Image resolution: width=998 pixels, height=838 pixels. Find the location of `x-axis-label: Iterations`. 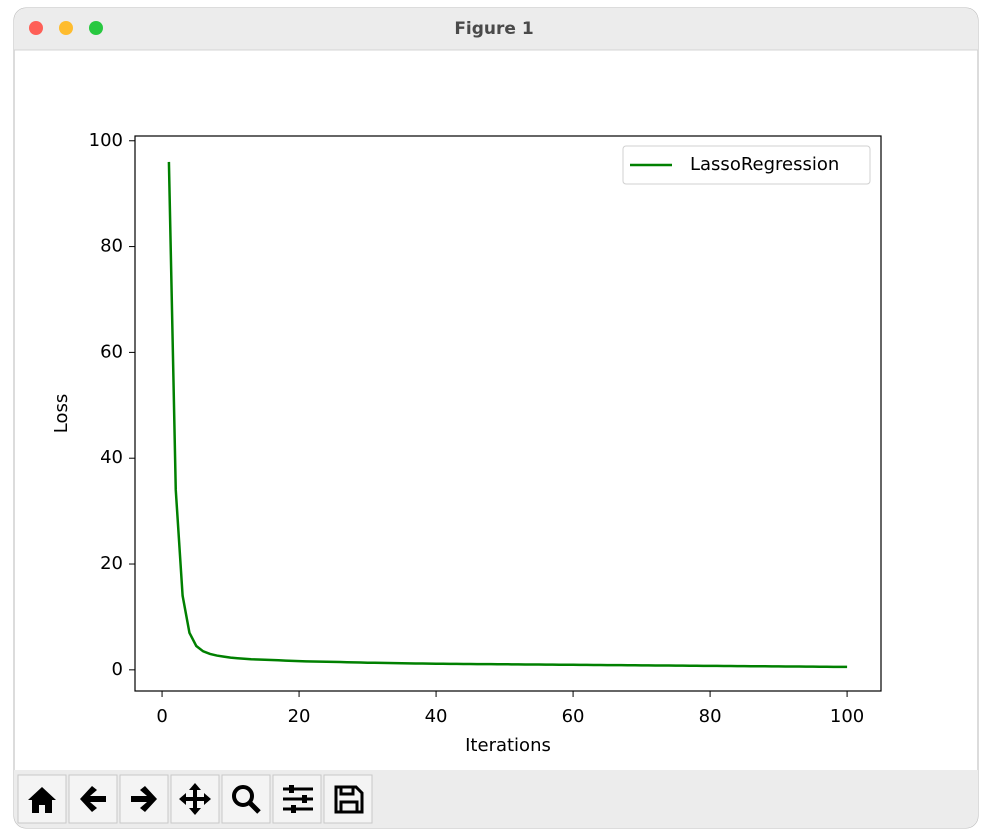

x-axis-label: Iterations is located at coordinates (508, 745).